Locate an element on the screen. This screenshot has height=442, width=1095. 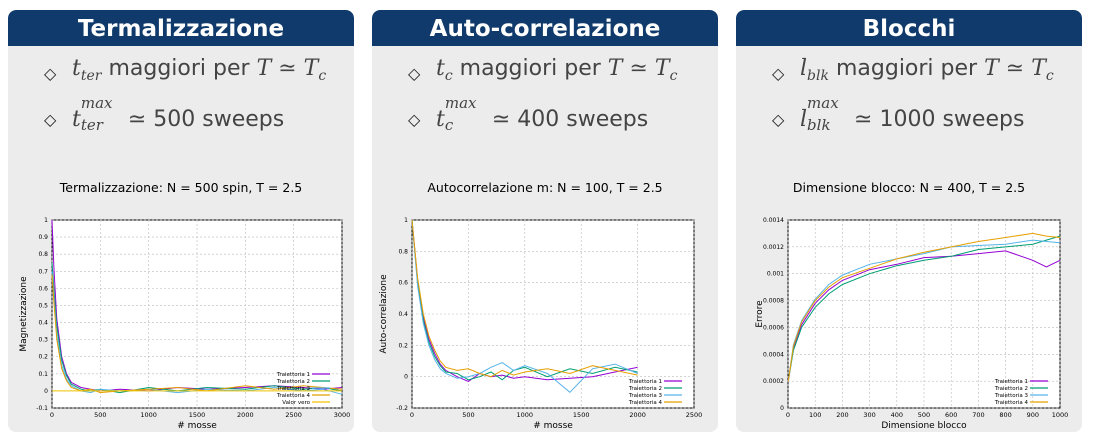
y-tick-label: 0.6 is located at coordinates (403, 283).